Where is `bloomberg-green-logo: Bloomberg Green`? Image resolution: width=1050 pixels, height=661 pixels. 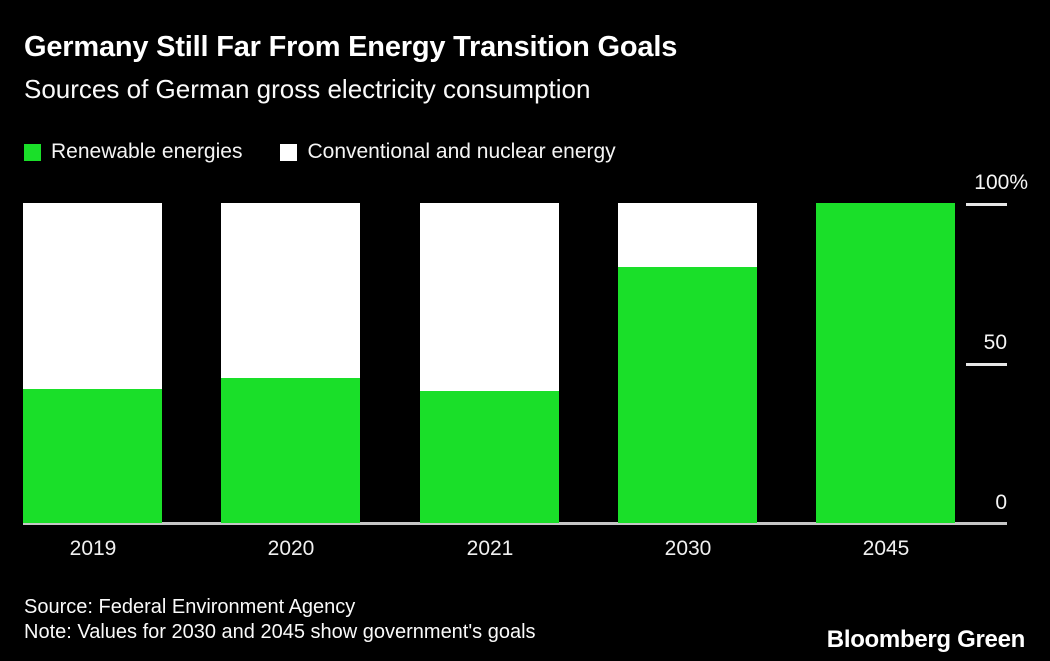 bloomberg-green-logo: Bloomberg Green is located at coordinates (926, 639).